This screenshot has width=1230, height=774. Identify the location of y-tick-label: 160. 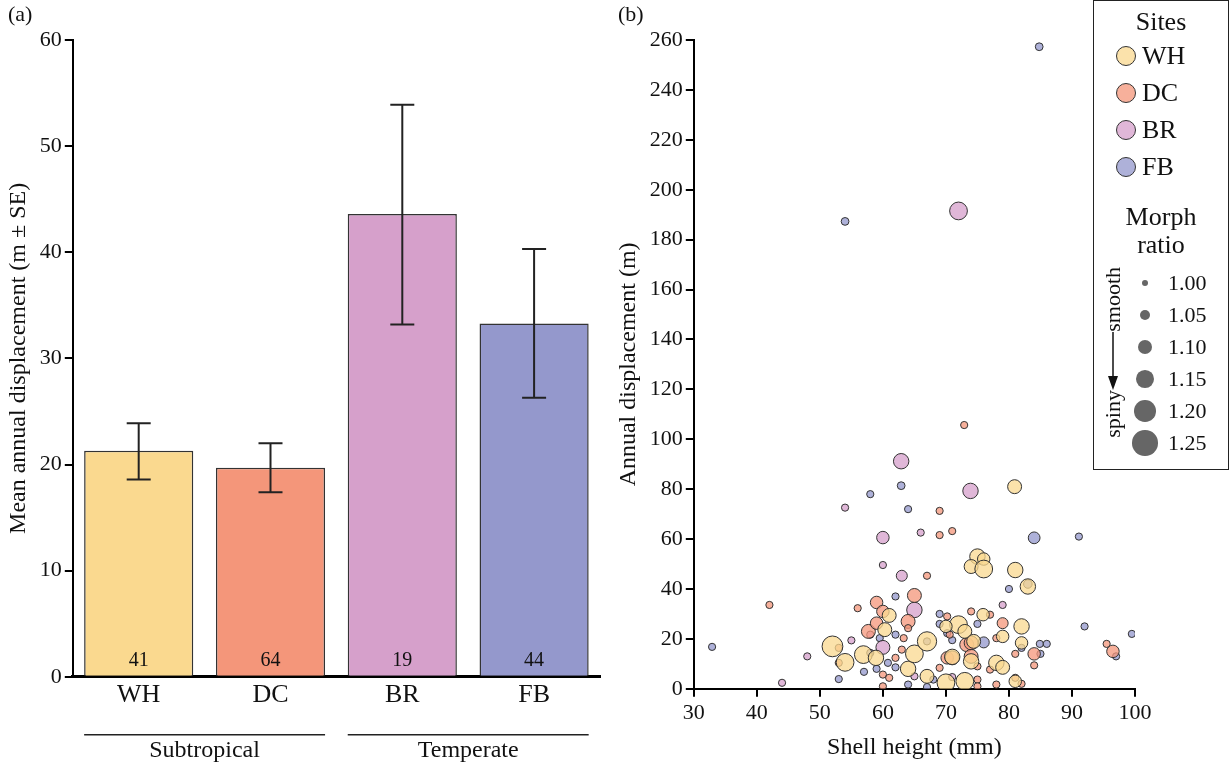
(666, 288).